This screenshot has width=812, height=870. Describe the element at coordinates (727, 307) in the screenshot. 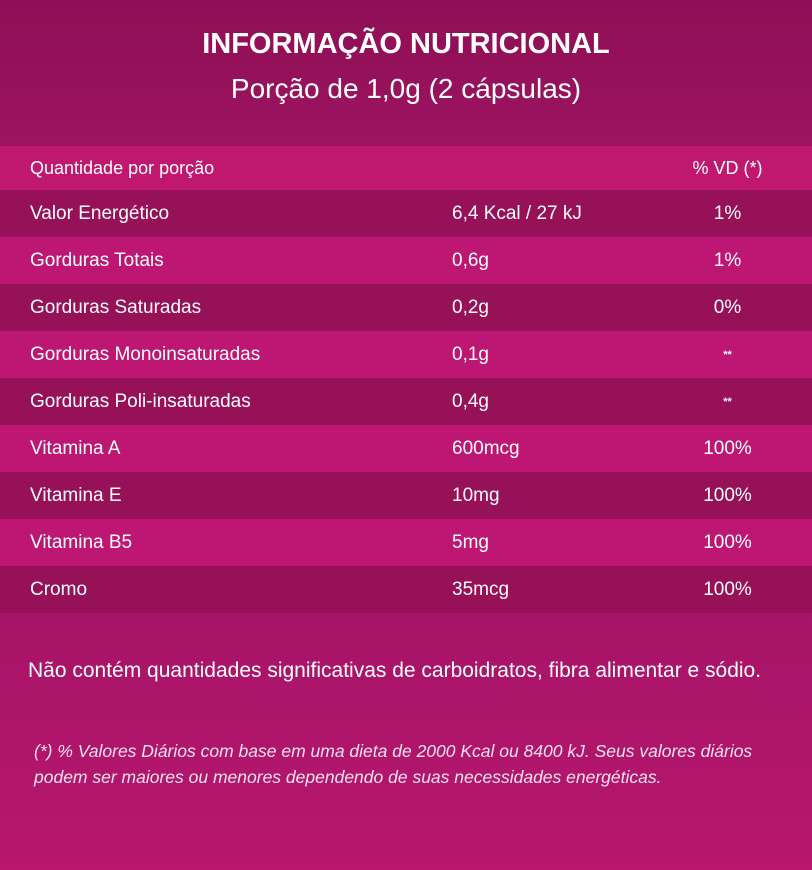

I see `nutrient-vd: 0%` at that location.